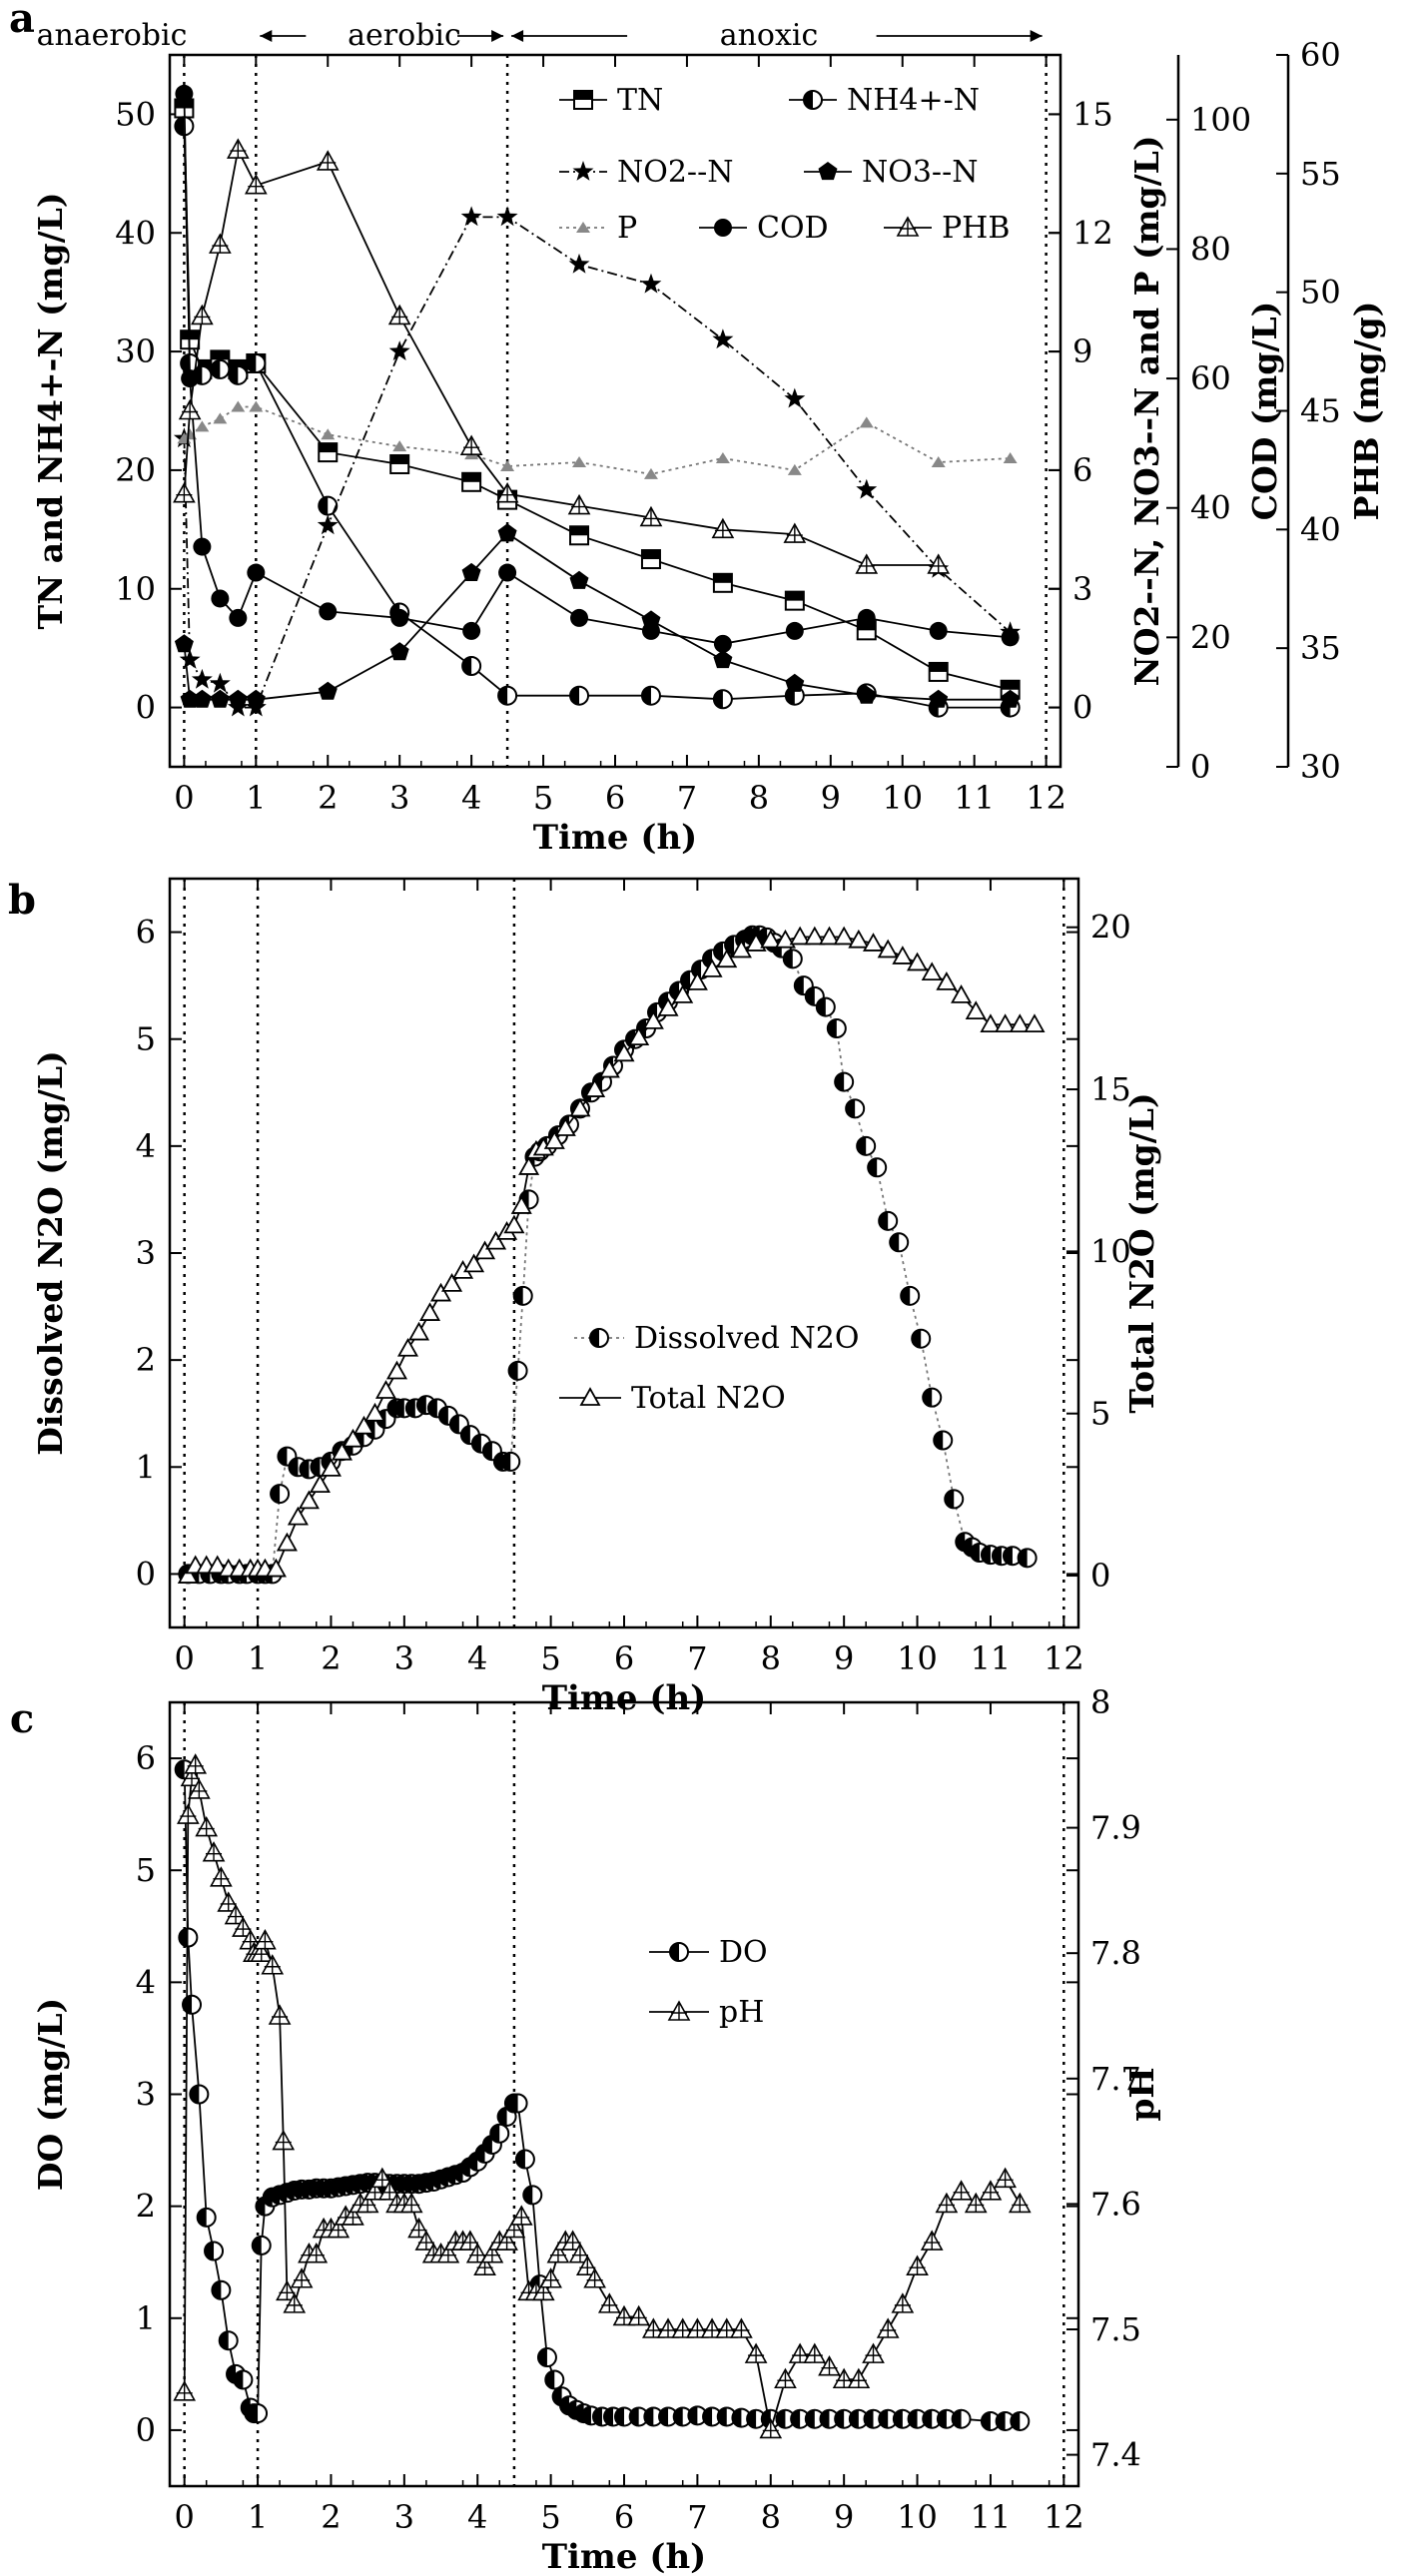 This screenshot has width=1412, height=2576. Describe the element at coordinates (136, 233) in the screenshot. I see `y-tick-label-left: 40` at that location.